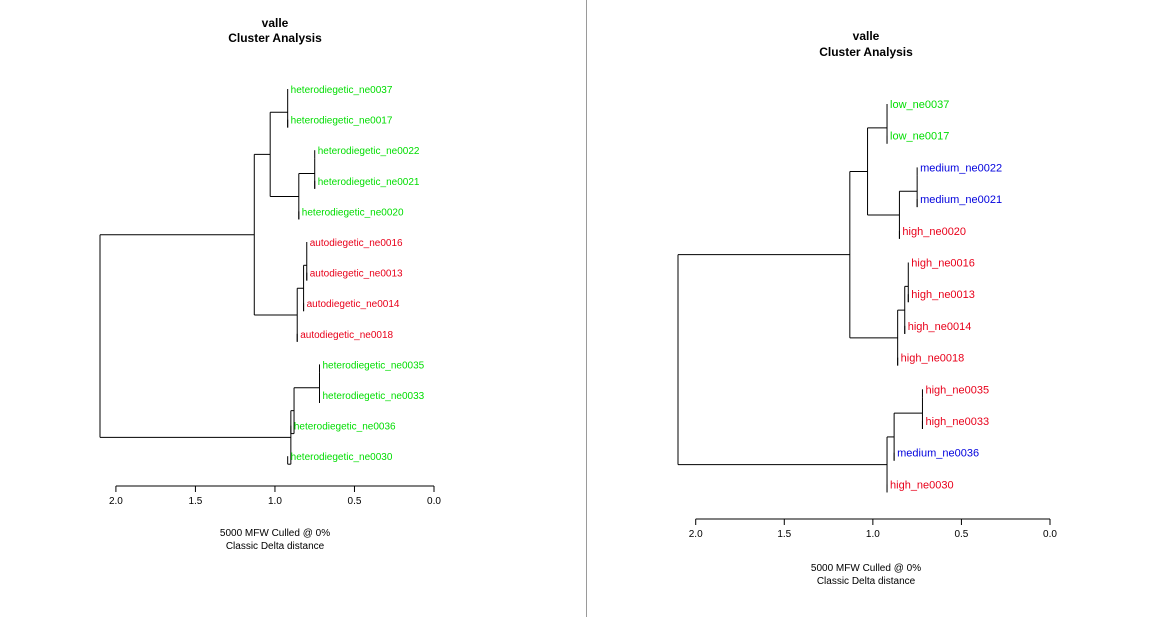 The image size is (1153, 617). What do you see at coordinates (346, 335) in the screenshot?
I see `leaf-label: autodiegetic_ne0018` at bounding box center [346, 335].